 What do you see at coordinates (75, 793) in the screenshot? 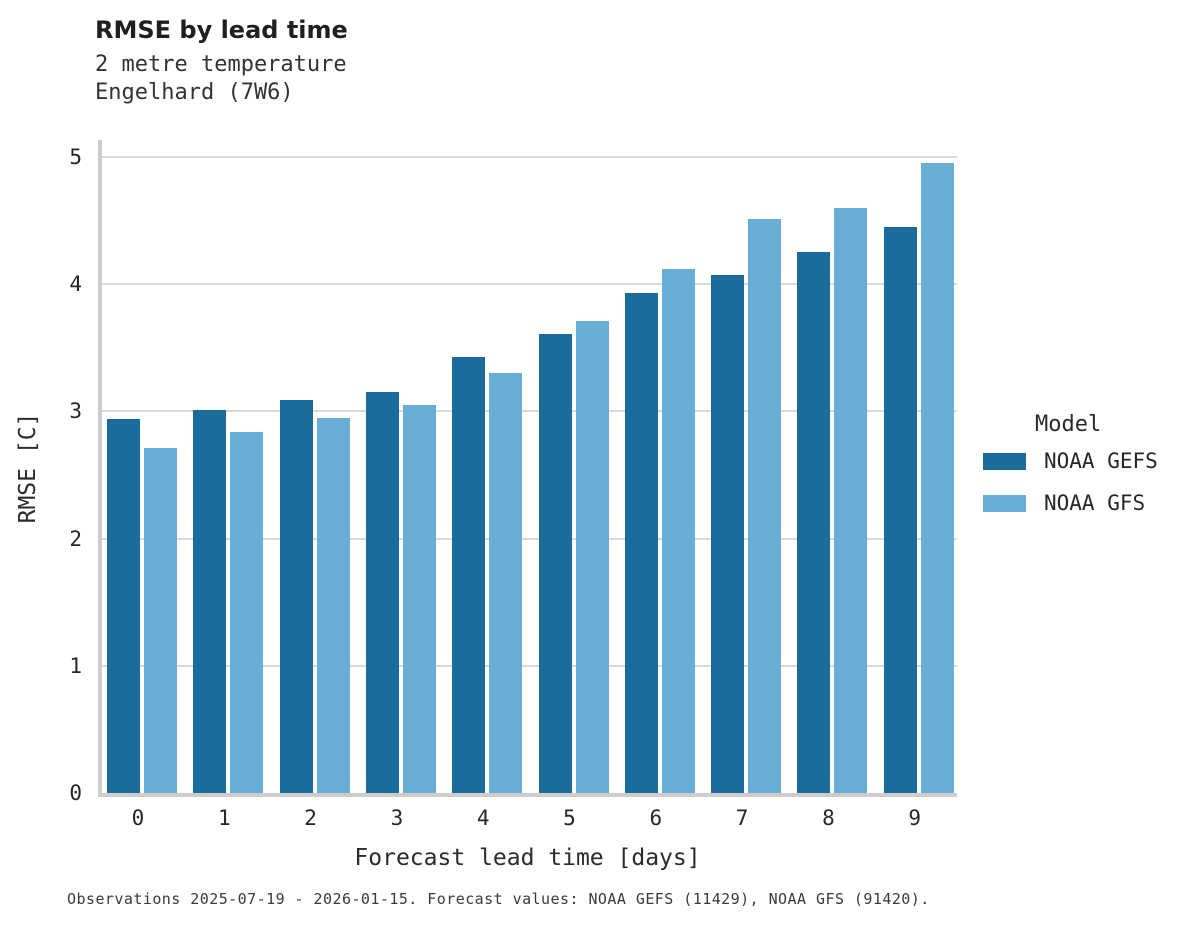
I see `y-tick-0: 0` at bounding box center [75, 793].